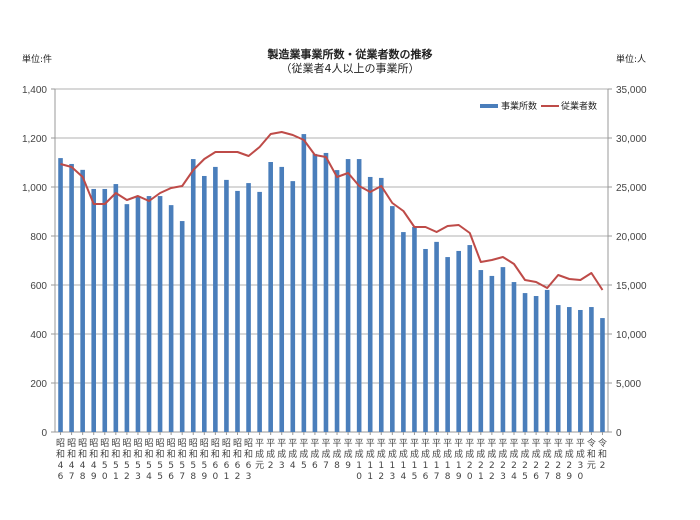  I want to click on right-tick-label: 5,000, so click(628, 384).